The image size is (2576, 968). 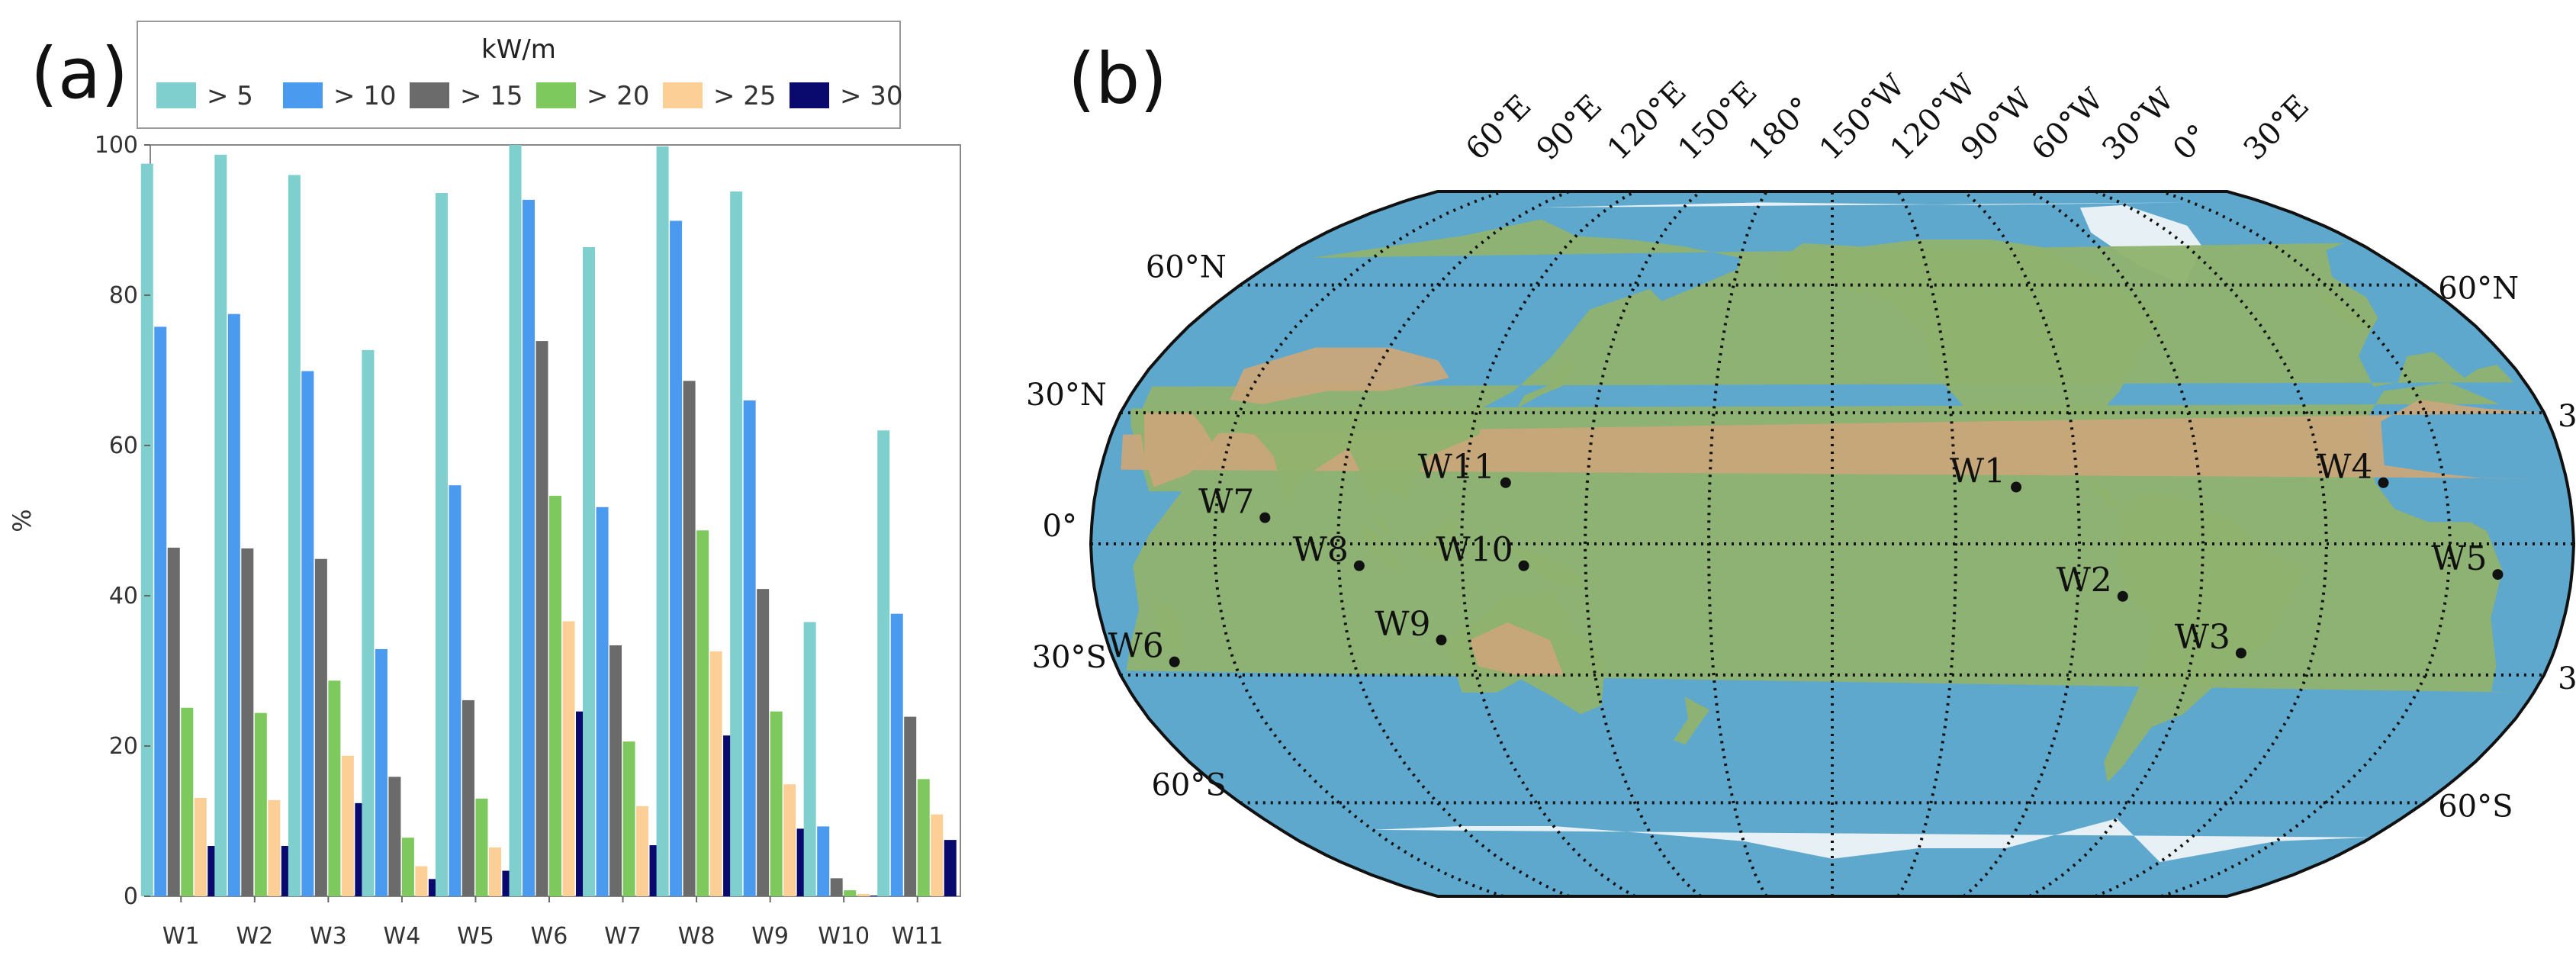 I want to click on site-marker-W3, so click(x=2240, y=653).